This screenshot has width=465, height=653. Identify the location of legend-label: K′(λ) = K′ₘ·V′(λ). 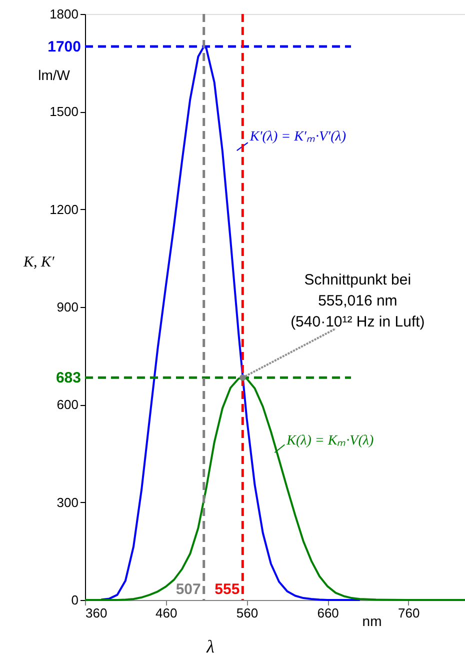
(297, 137).